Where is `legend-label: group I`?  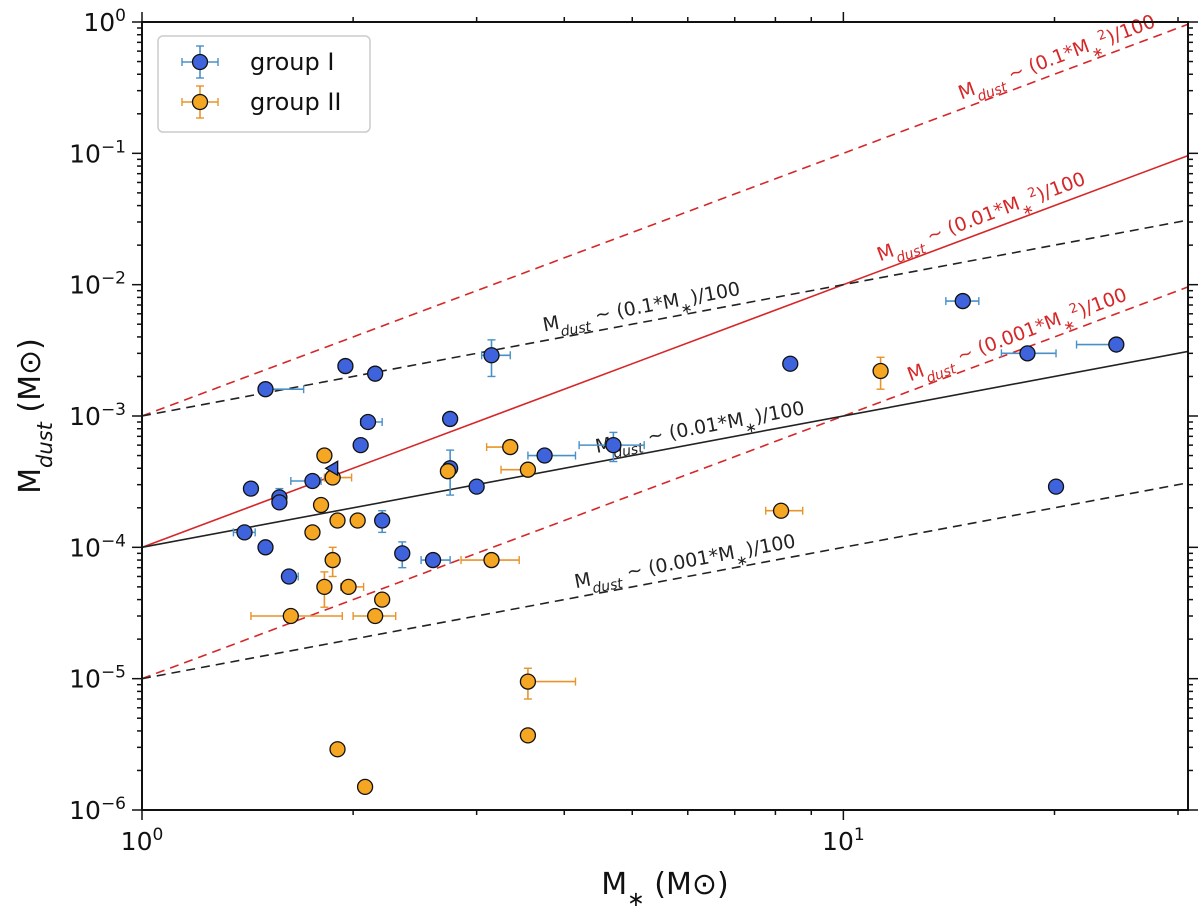
legend-label: group I is located at coordinates (292, 62).